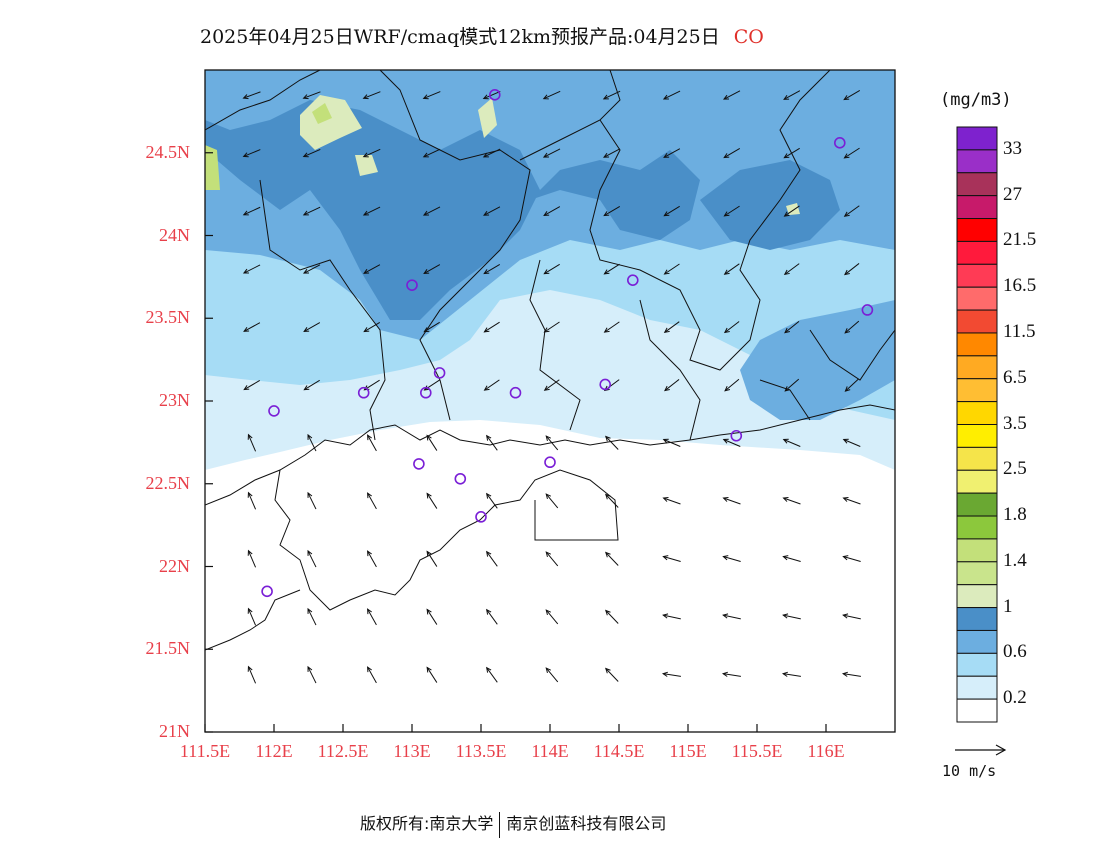 The image size is (1100, 850). What do you see at coordinates (1015, 377) in the screenshot?
I see `legend-label: 6.5` at bounding box center [1015, 377].